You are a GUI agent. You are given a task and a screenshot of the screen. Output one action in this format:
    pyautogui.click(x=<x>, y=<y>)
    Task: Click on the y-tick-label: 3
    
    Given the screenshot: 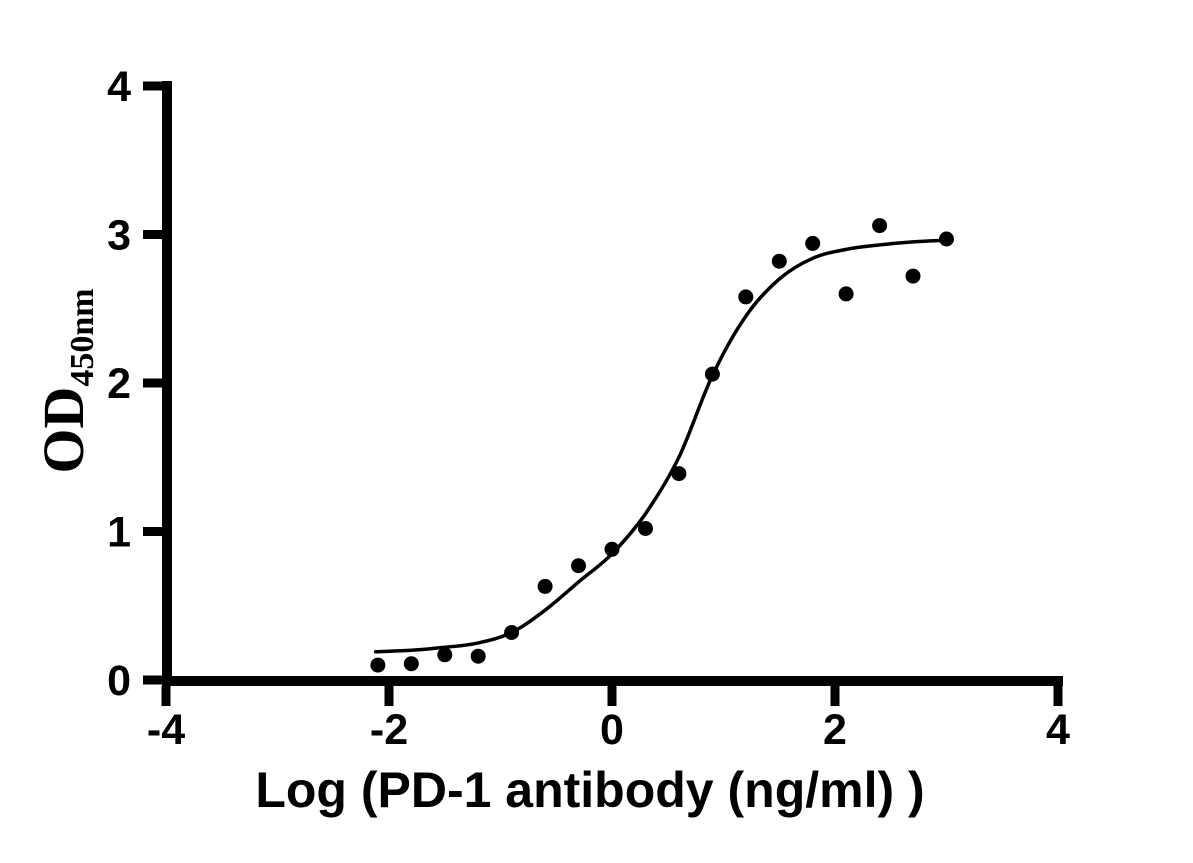 What is the action you would take?
    pyautogui.click(x=119, y=236)
    